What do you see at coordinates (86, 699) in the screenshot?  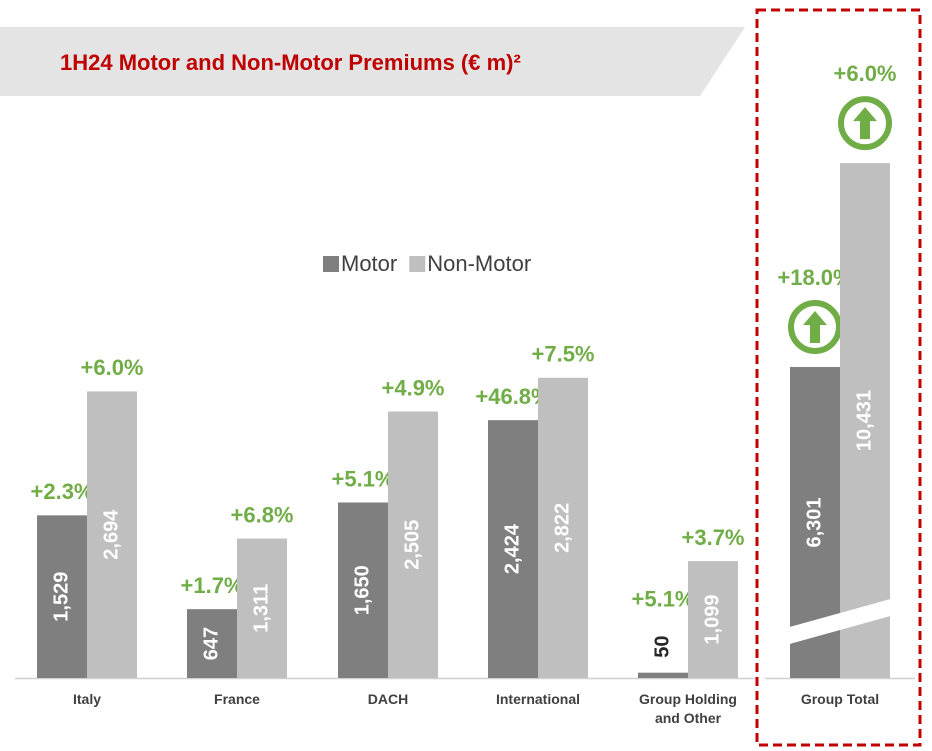 I see `x-tick-label: Italy` at bounding box center [86, 699].